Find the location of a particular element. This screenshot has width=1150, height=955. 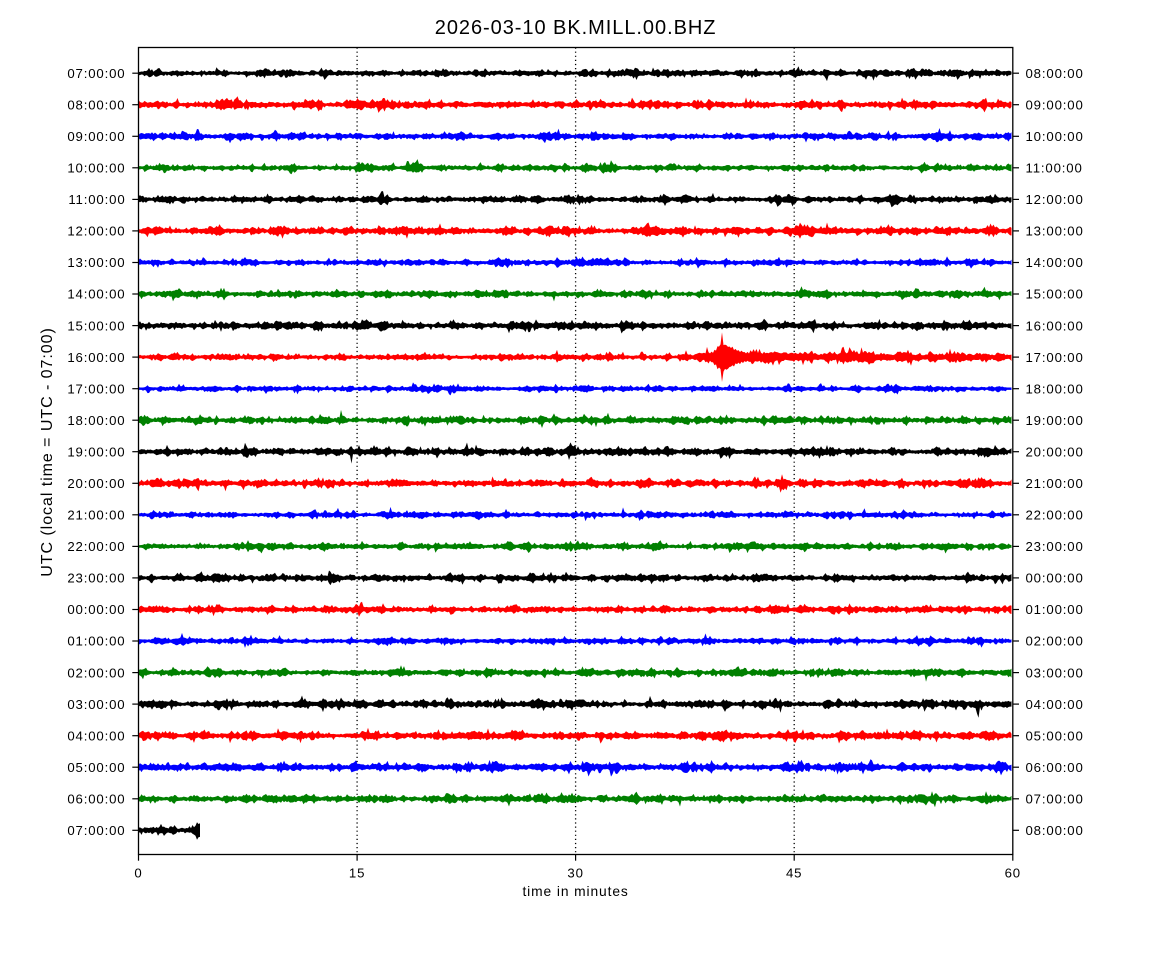

svg-text: 15 is located at coordinates (357, 872).